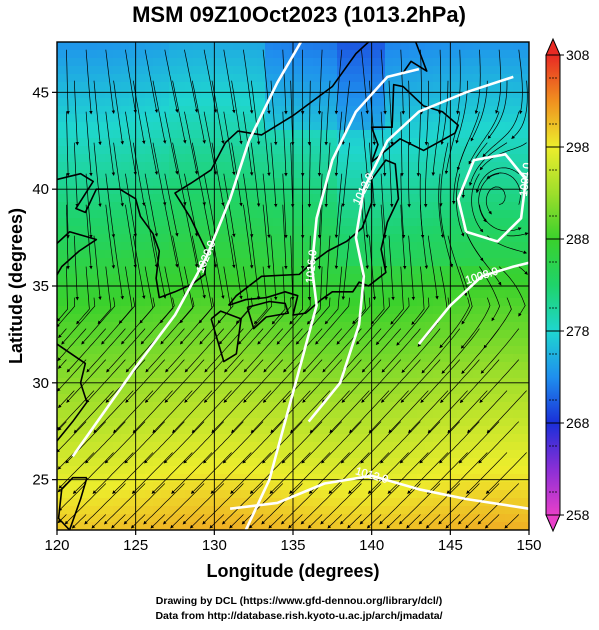 The height and width of the screenshot is (630, 599). I want to click on colorbar-tick-label: 258, so click(578, 515).